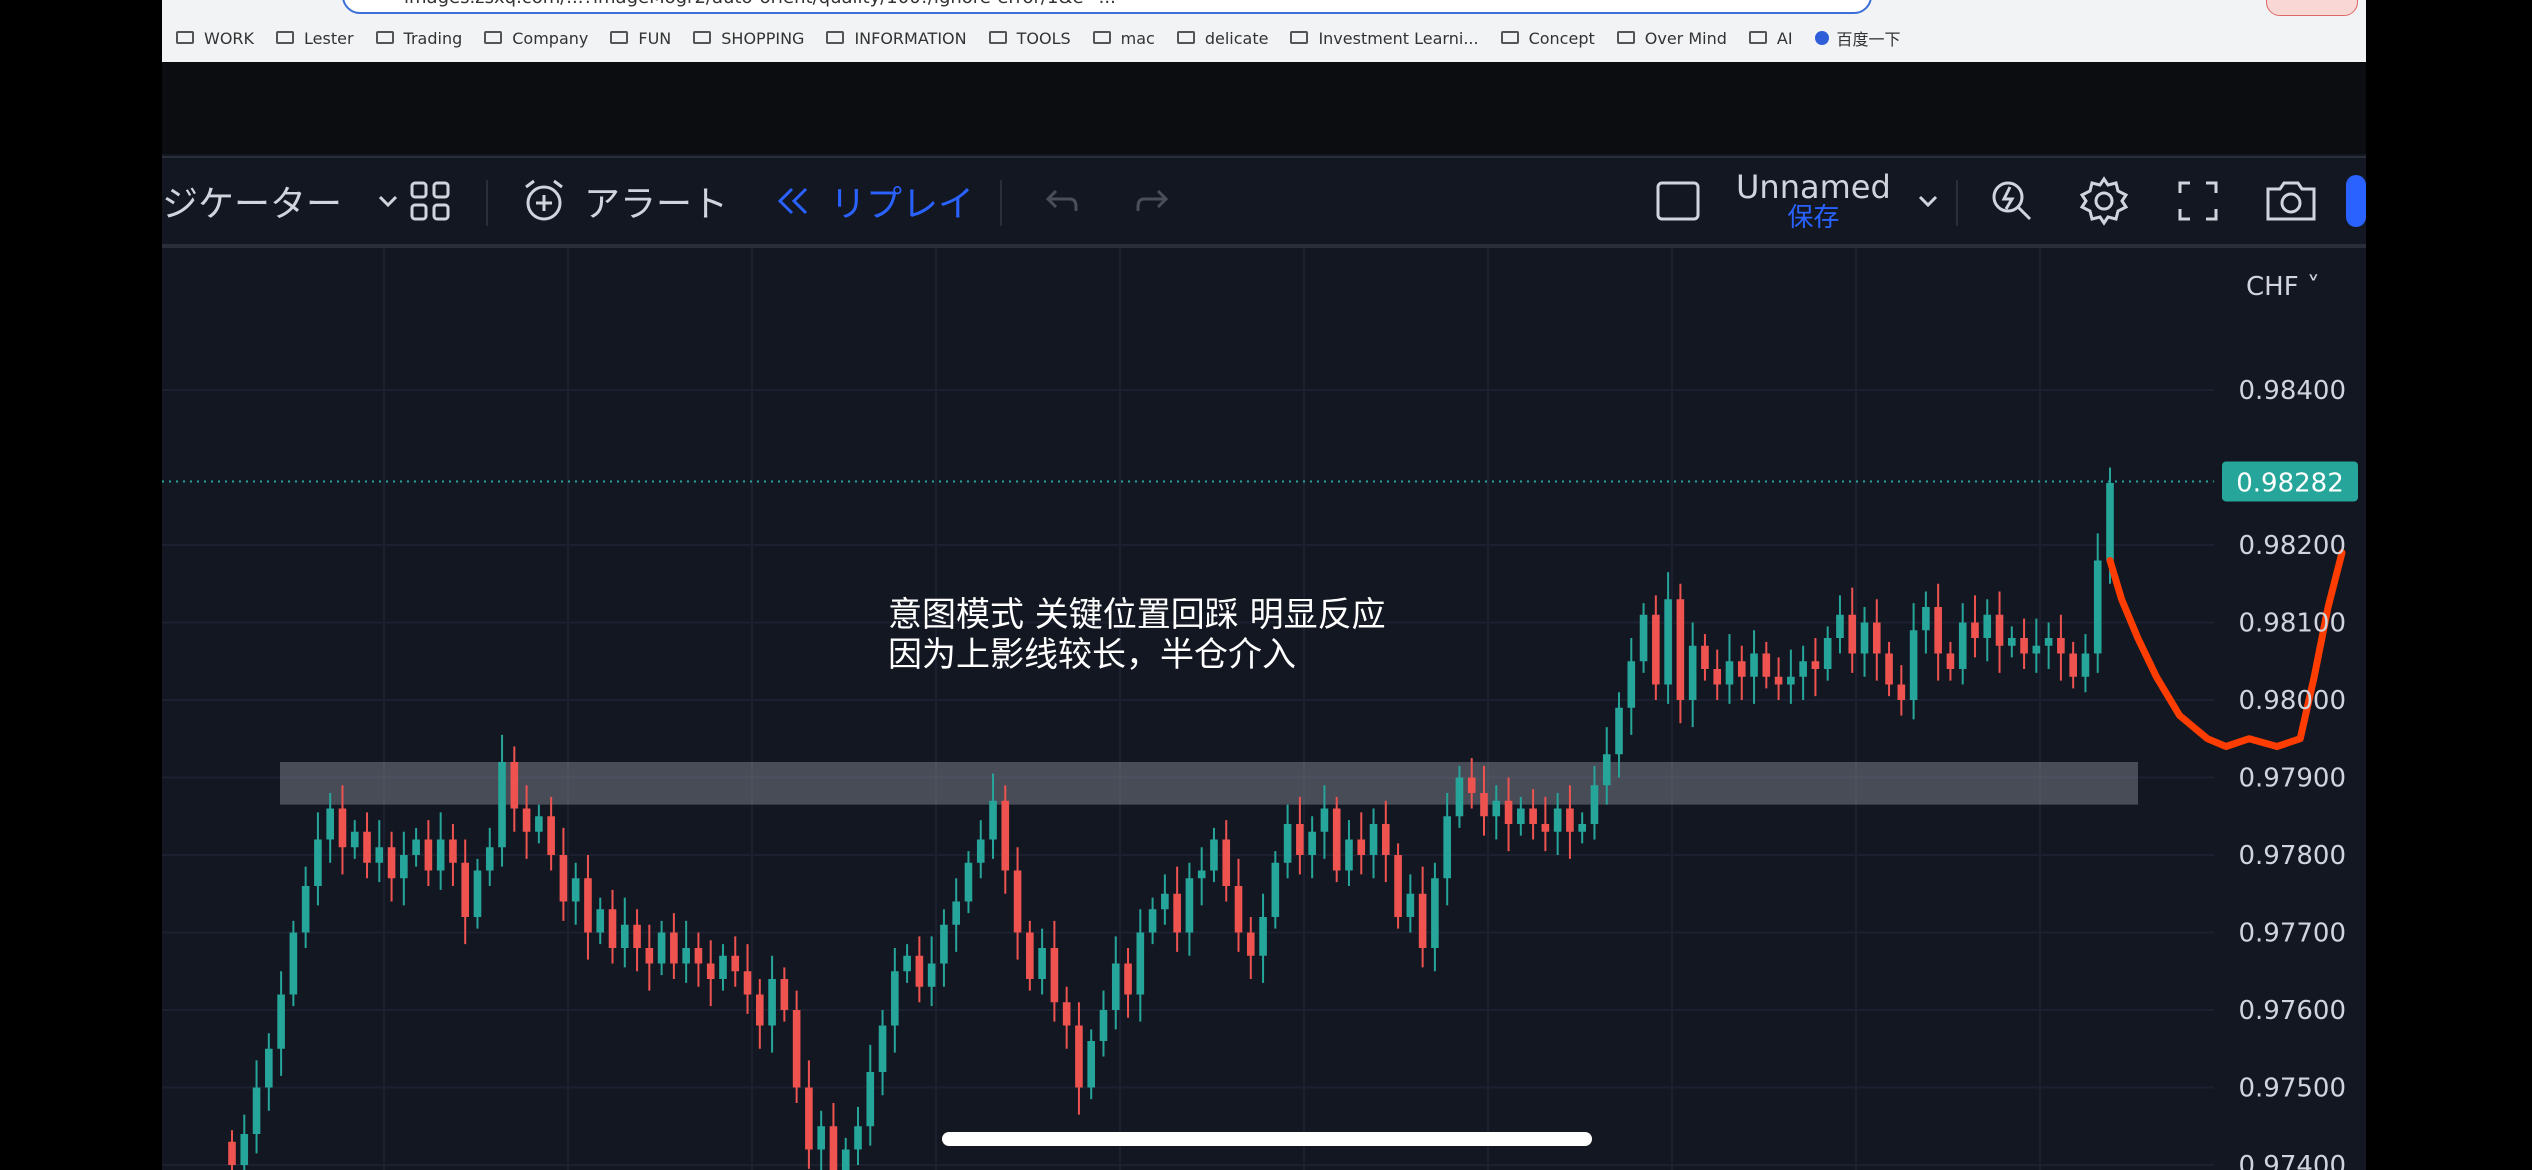 This screenshot has width=2532, height=1170. Describe the element at coordinates (2198, 201) in the screenshot. I see `fullscreen-button` at that location.